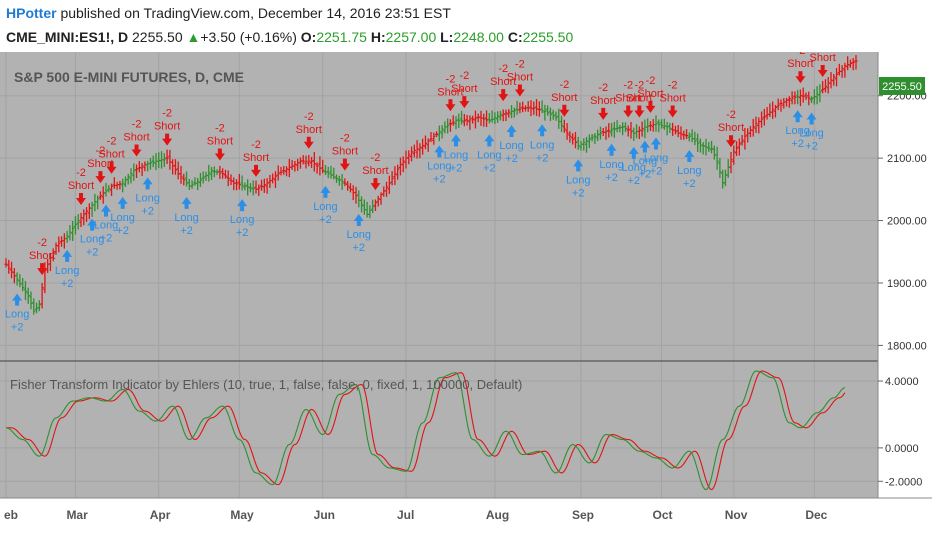 This screenshot has width=932, height=550. I want to click on indicator-axis: 4.0000 0.0000 -2.0000, so click(900, 432).